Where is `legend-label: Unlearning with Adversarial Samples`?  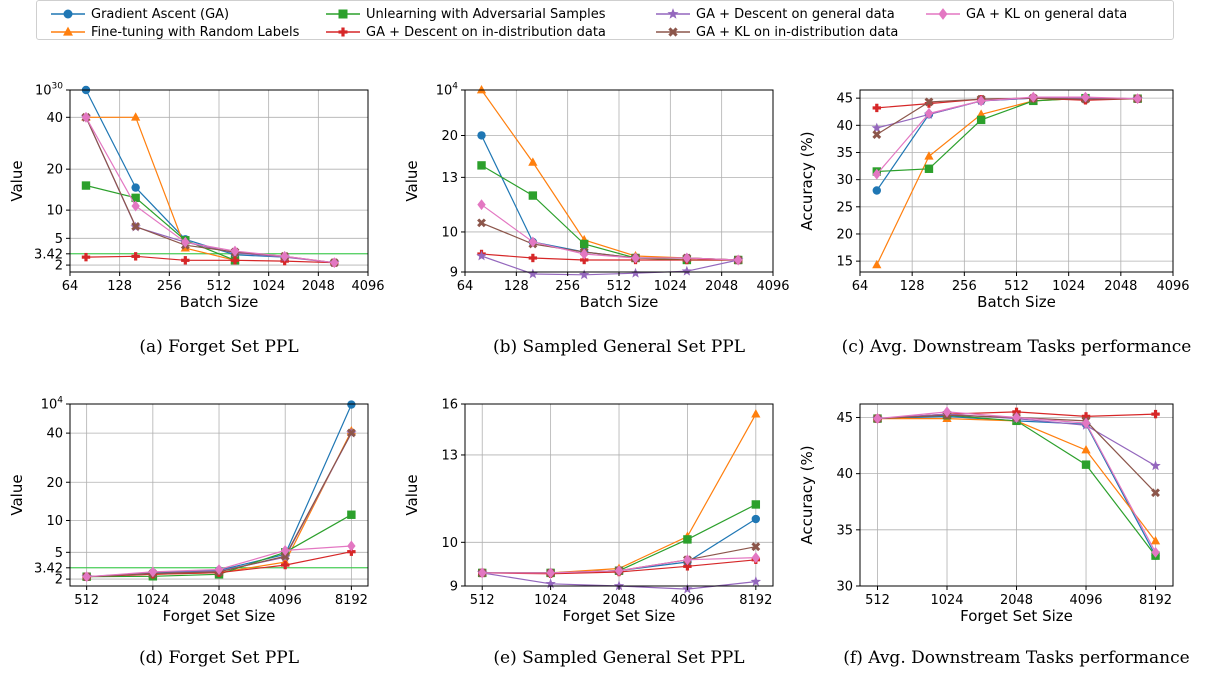 legend-label: Unlearning with Adversarial Samples is located at coordinates (486, 14).